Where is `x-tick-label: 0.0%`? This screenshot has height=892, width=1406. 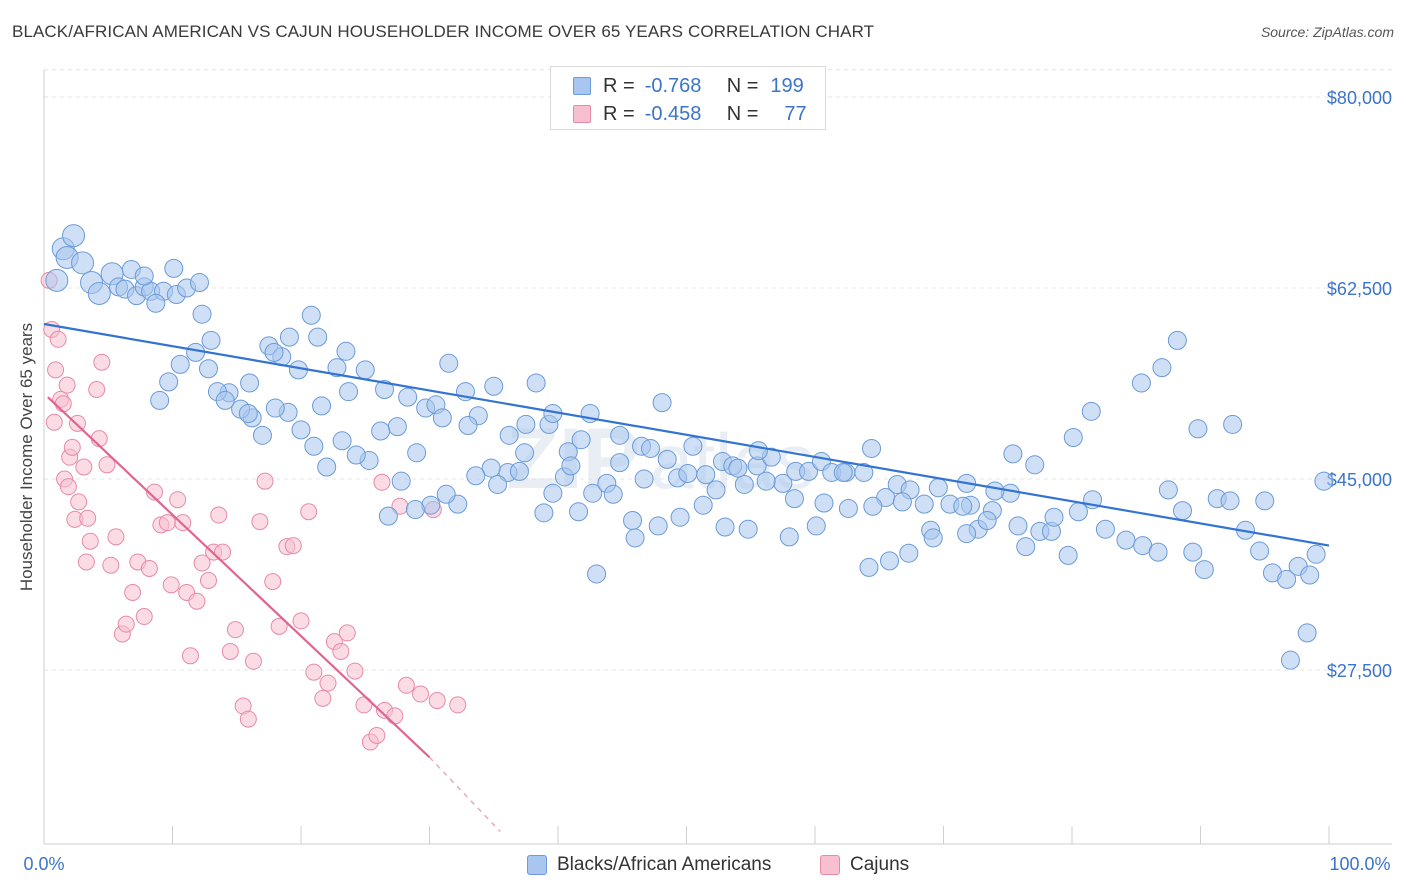 x-tick-label: 0.0% is located at coordinates (43, 864).